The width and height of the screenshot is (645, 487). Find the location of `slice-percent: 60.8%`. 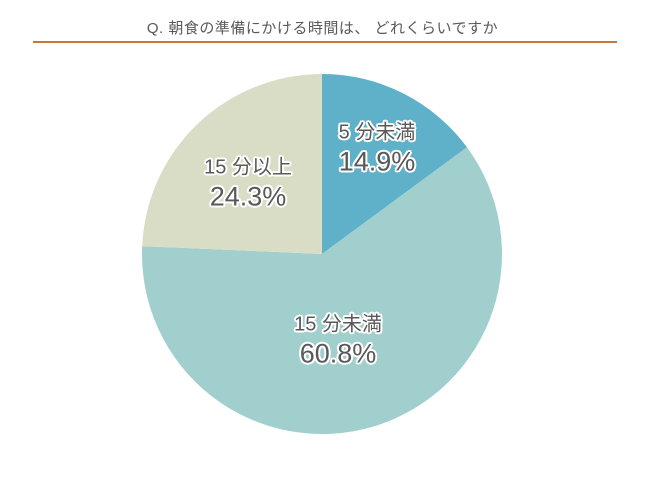

slice-percent: 60.8% is located at coordinates (338, 353).